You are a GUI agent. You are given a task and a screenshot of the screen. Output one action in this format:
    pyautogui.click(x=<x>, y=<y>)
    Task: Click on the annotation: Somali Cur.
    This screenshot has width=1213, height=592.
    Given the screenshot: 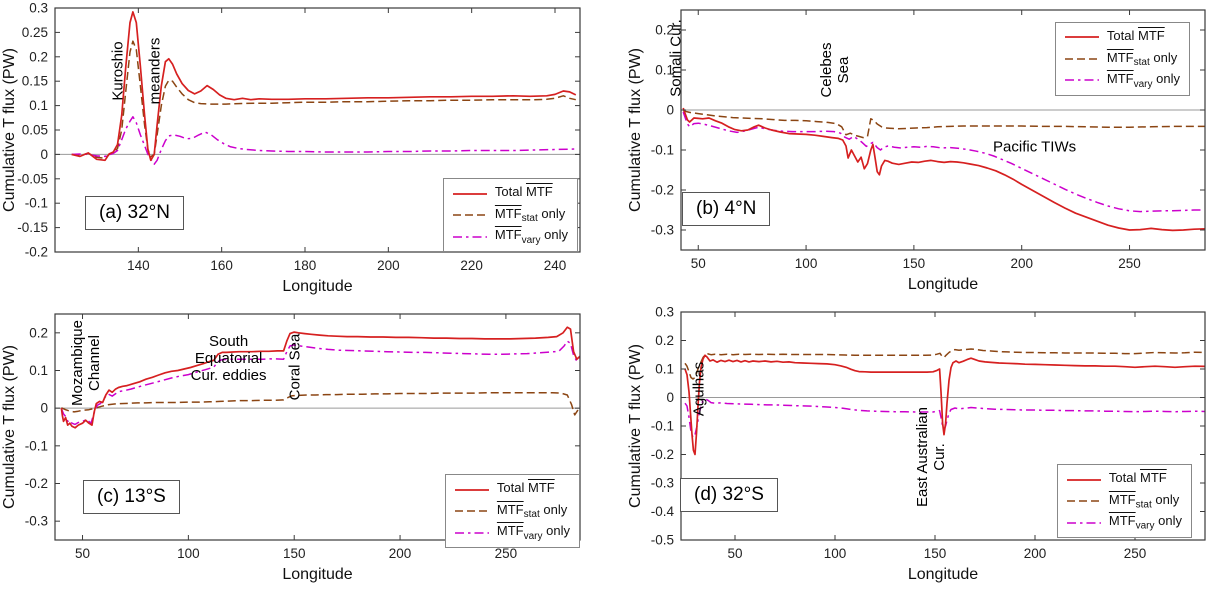 What is the action you would take?
    pyautogui.click(x=676, y=58)
    